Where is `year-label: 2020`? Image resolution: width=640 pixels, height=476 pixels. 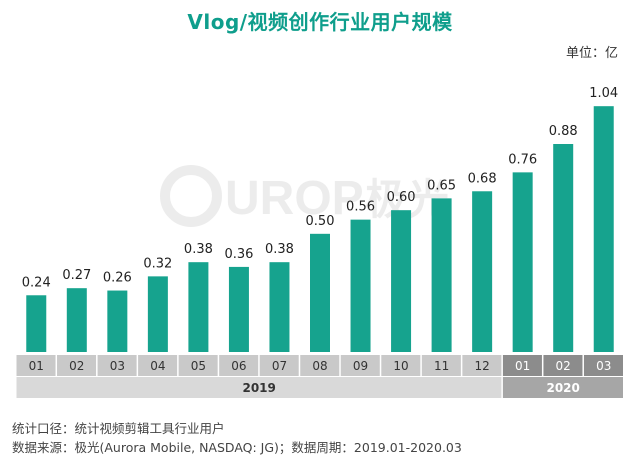 year-label: 2020 is located at coordinates (562, 388).